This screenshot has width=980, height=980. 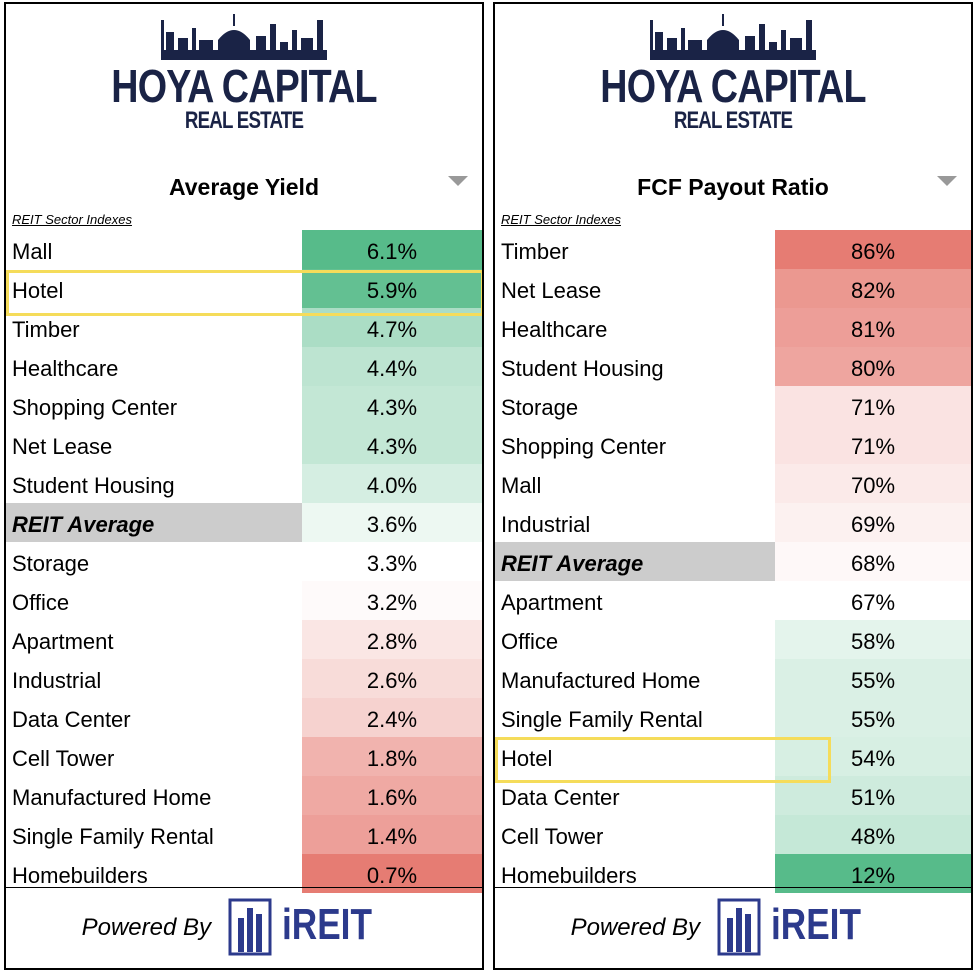 What do you see at coordinates (392, 249) in the screenshot?
I see `sector-value: 6.1%` at bounding box center [392, 249].